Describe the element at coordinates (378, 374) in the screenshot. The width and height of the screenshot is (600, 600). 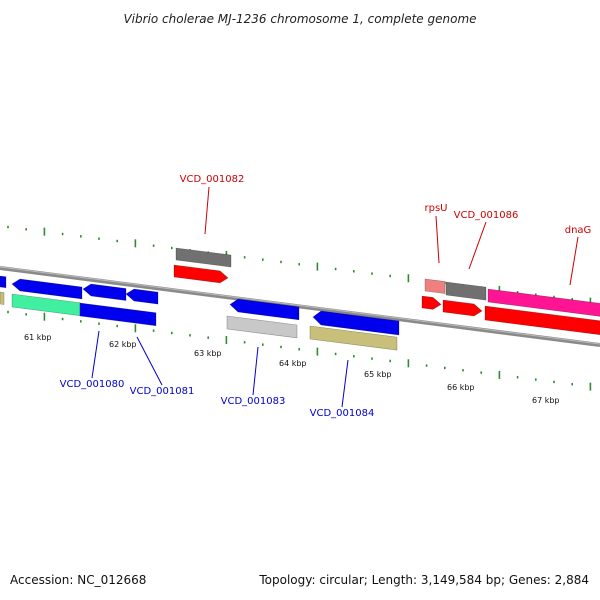
I see `scale-label: 65 kbp` at that location.